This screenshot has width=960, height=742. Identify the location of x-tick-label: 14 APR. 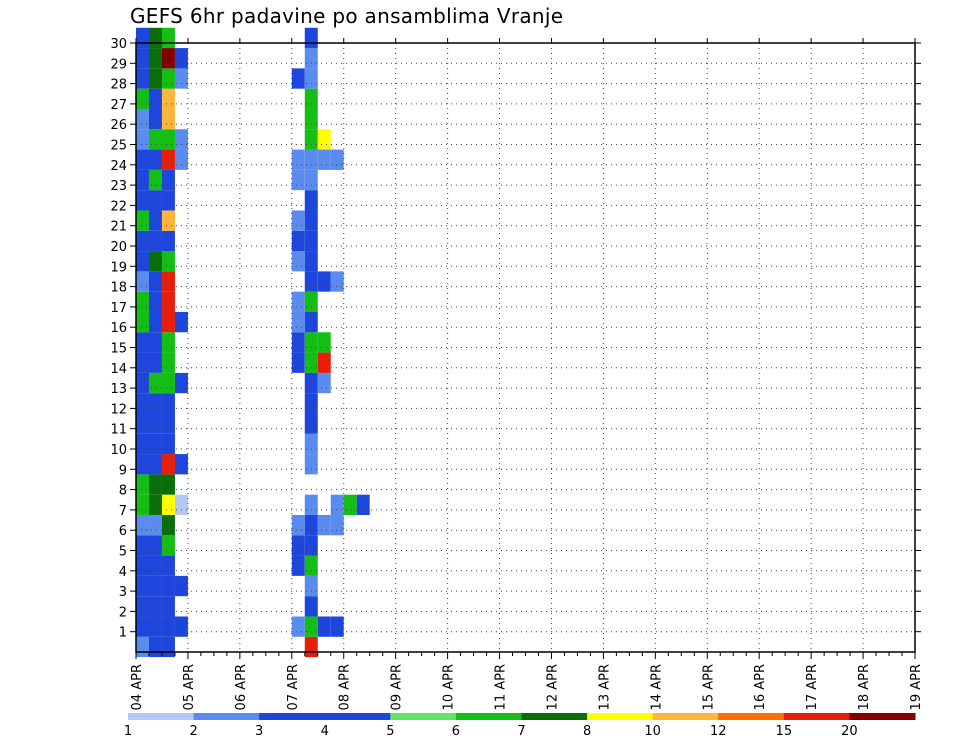
(656, 687).